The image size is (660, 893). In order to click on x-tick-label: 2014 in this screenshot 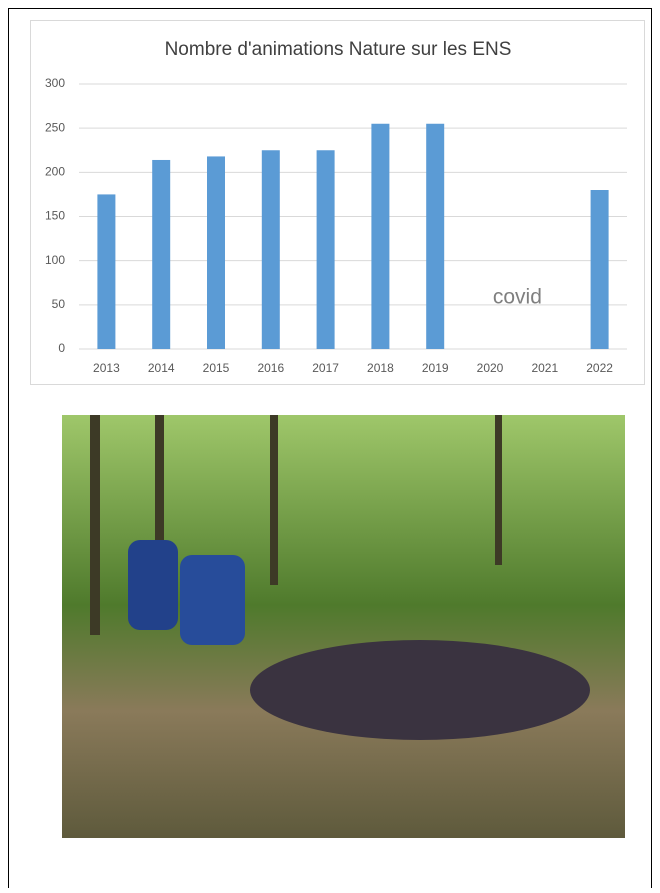, I will do `click(161, 368)`.